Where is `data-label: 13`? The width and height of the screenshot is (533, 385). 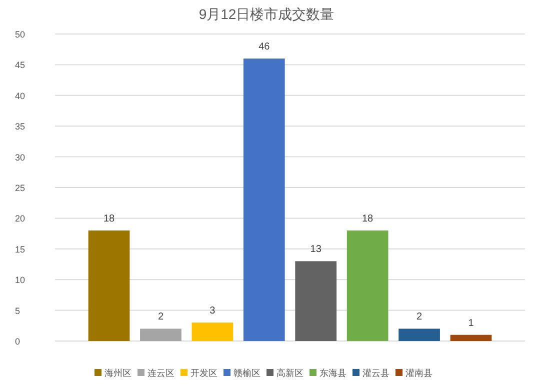
data-label: 13 is located at coordinates (316, 250).